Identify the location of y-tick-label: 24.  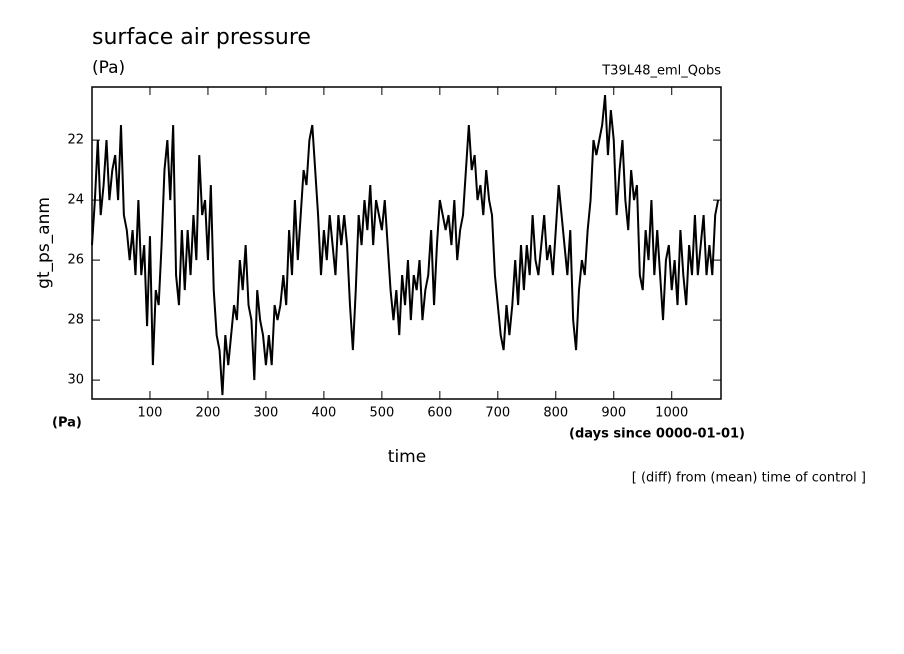
(75, 200).